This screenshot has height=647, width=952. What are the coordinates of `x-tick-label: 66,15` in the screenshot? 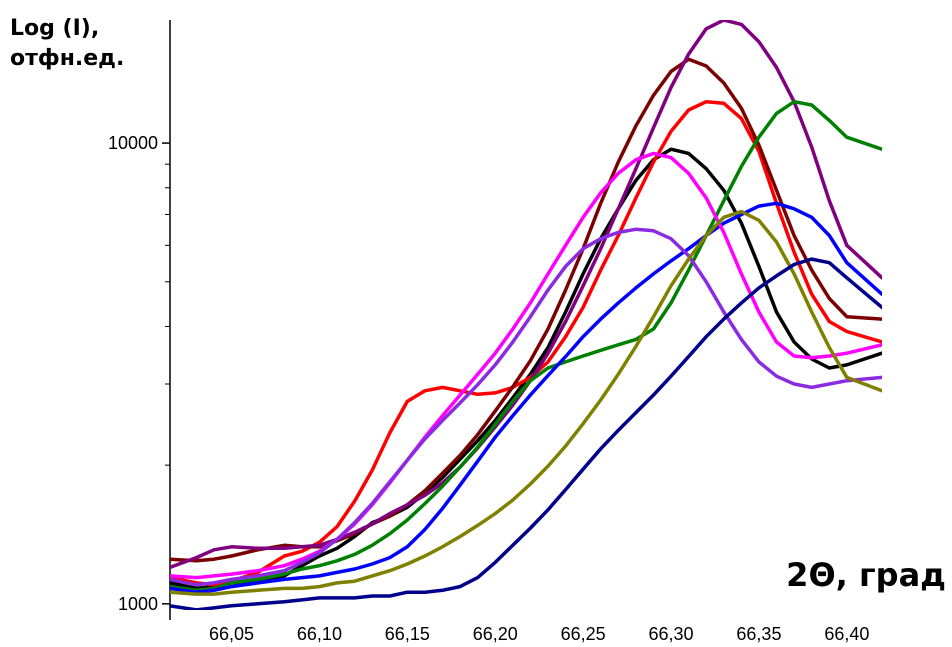 It's located at (407, 634).